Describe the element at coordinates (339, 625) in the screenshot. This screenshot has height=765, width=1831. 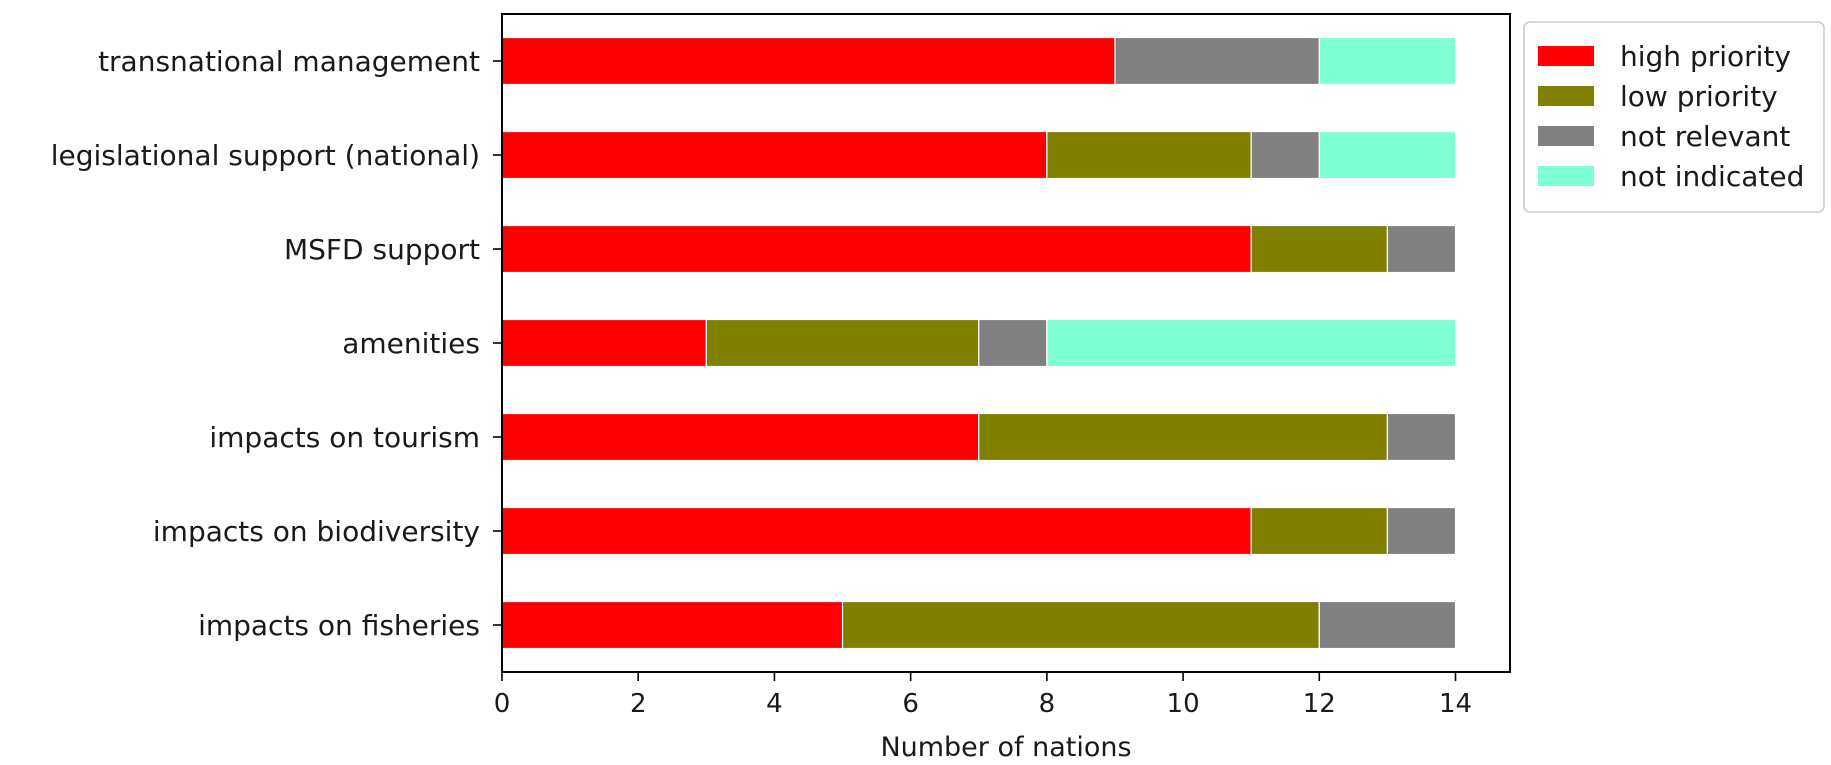
I see `y-tick-label: impacts on fisheries` at that location.